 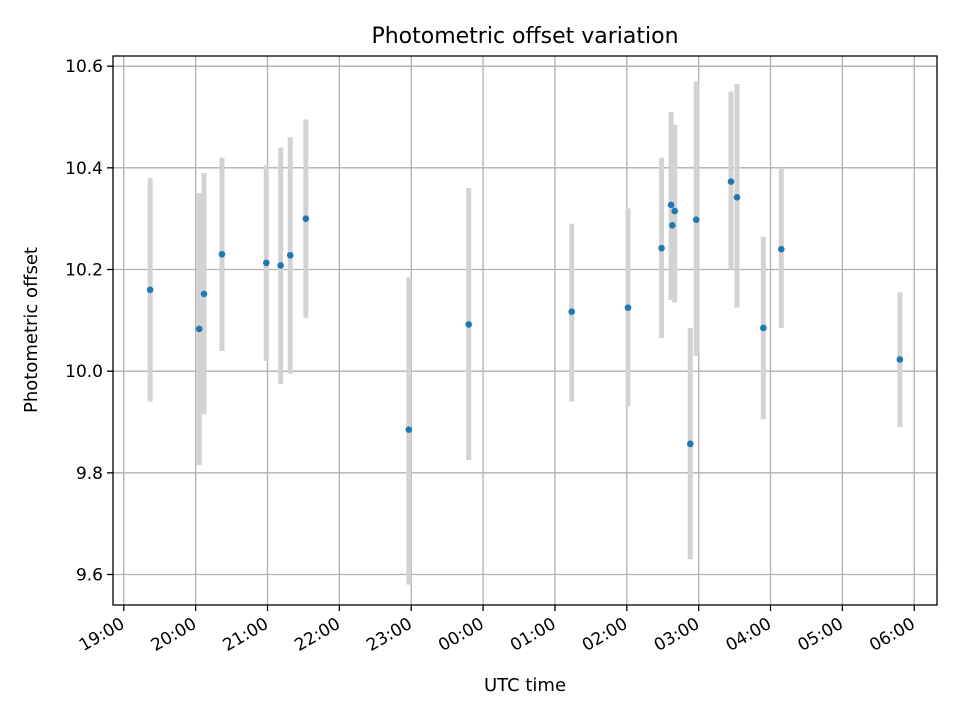 I want to click on x-axis-label: UTC time, so click(x=525, y=685).